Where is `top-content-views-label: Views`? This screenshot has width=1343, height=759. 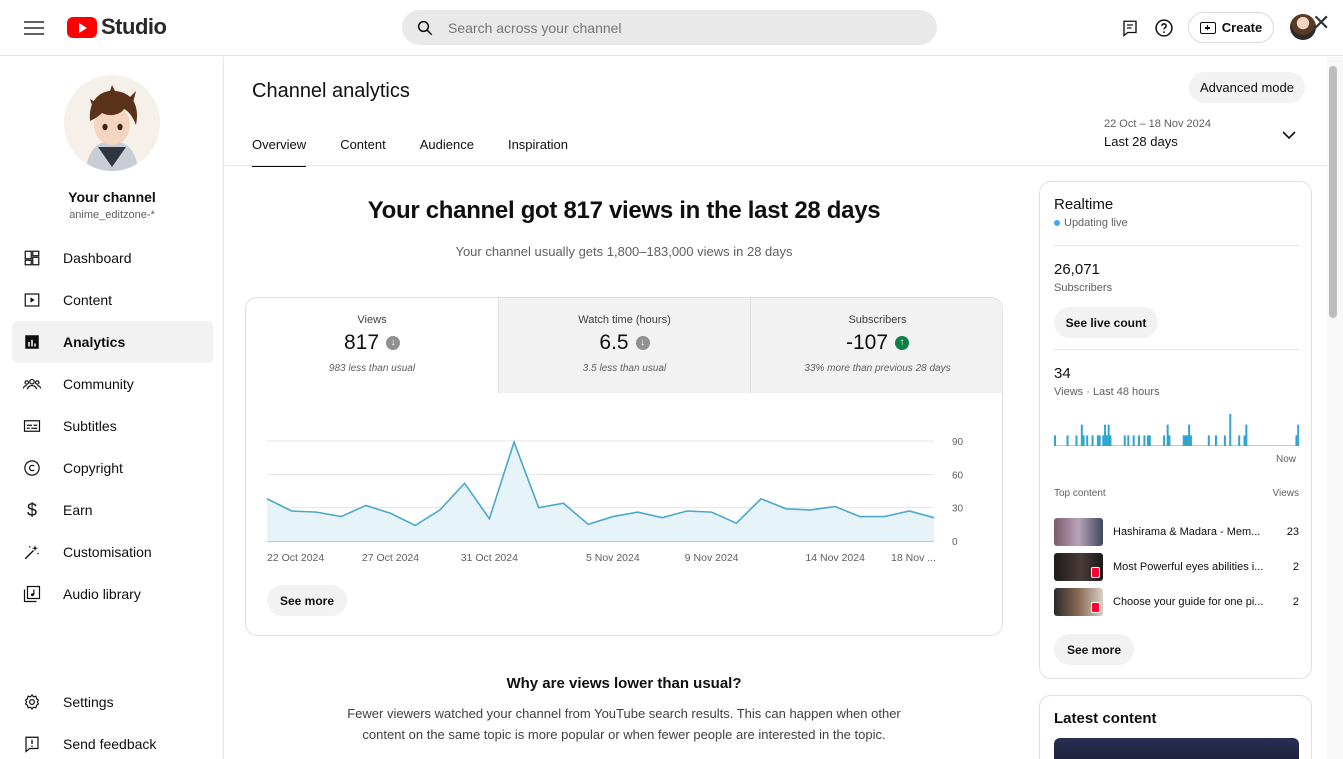 top-content-views-label: Views is located at coordinates (1286, 493).